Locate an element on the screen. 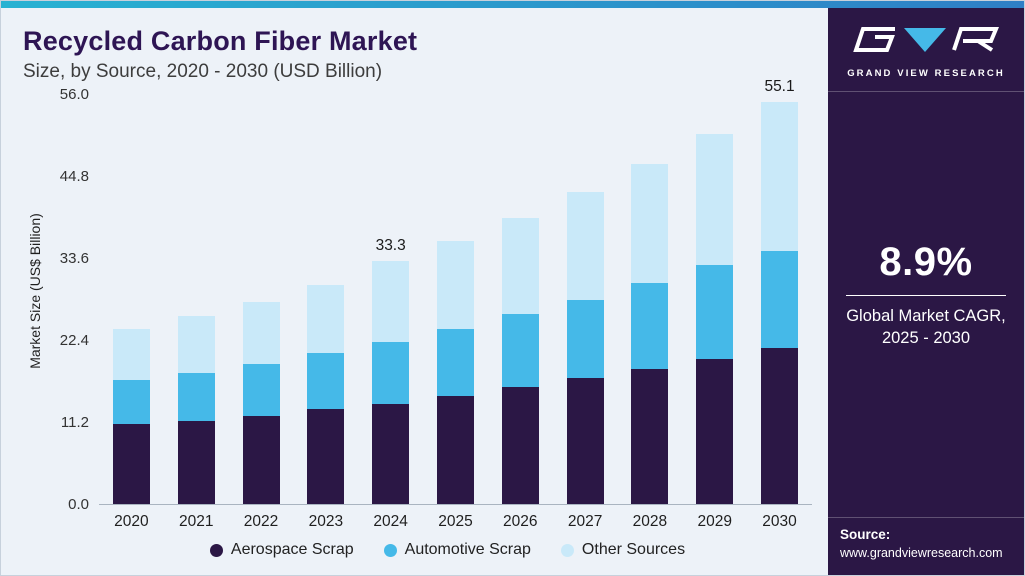  bar-value-label-2030: 55.1 is located at coordinates (779, 86).